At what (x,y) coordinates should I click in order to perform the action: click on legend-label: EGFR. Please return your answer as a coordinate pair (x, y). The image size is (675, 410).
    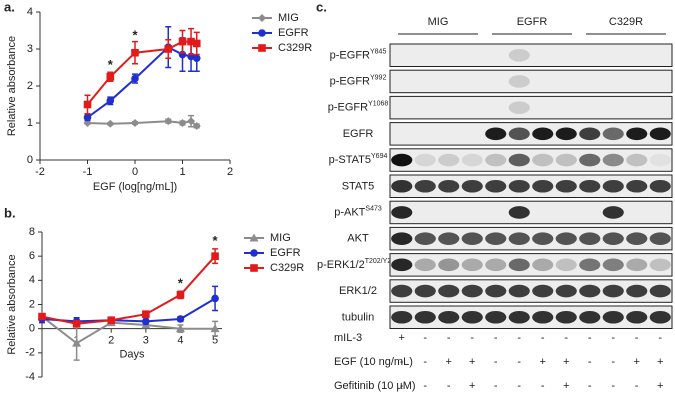
    Looking at the image, I should click on (285, 253).